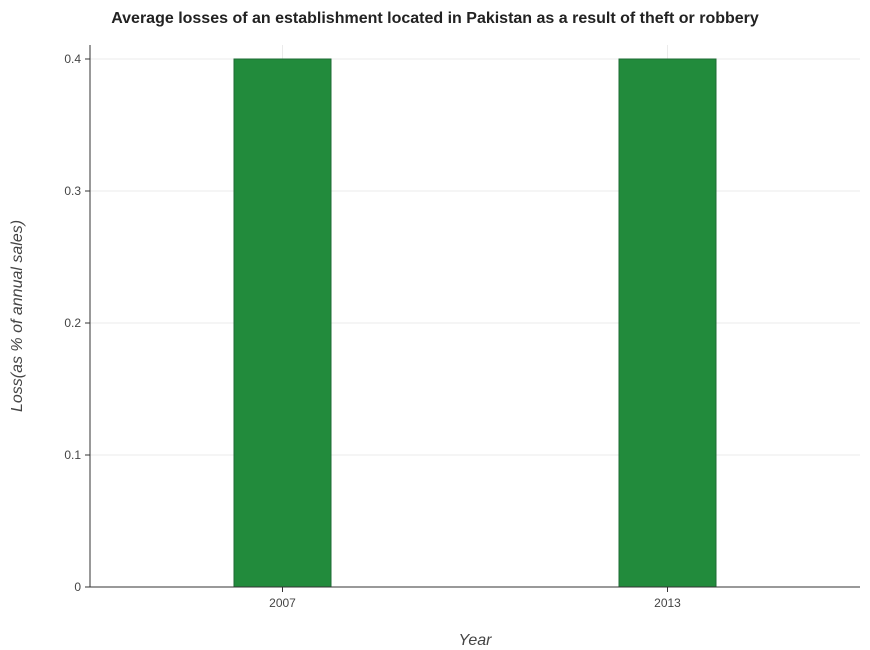 This screenshot has width=870, height=650. What do you see at coordinates (476, 640) in the screenshot?
I see `x-axis-label: Year` at bounding box center [476, 640].